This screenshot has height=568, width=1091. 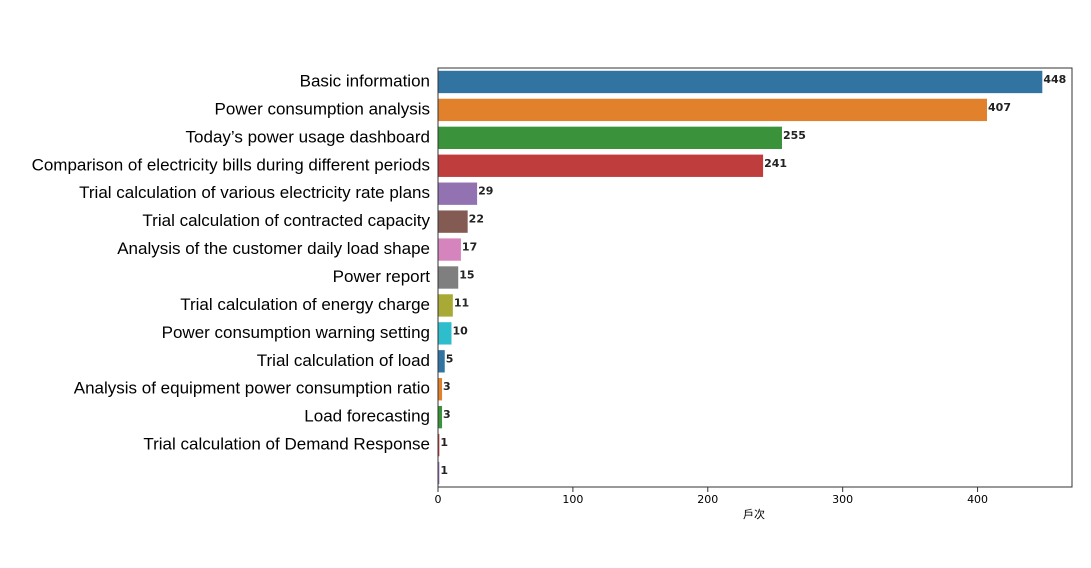 What do you see at coordinates (794, 135) in the screenshot?
I see `value-label: 255` at bounding box center [794, 135].